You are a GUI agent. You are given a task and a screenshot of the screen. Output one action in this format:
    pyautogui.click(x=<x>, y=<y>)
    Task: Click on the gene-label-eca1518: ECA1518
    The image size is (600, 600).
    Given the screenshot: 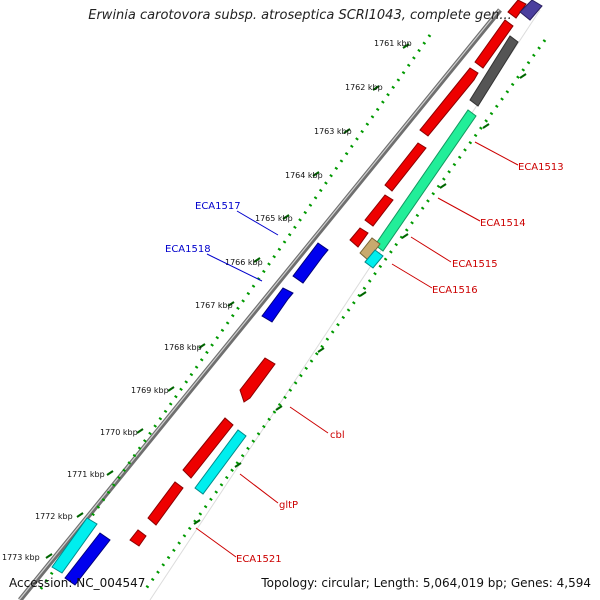 What is the action you would take?
    pyautogui.click(x=188, y=249)
    